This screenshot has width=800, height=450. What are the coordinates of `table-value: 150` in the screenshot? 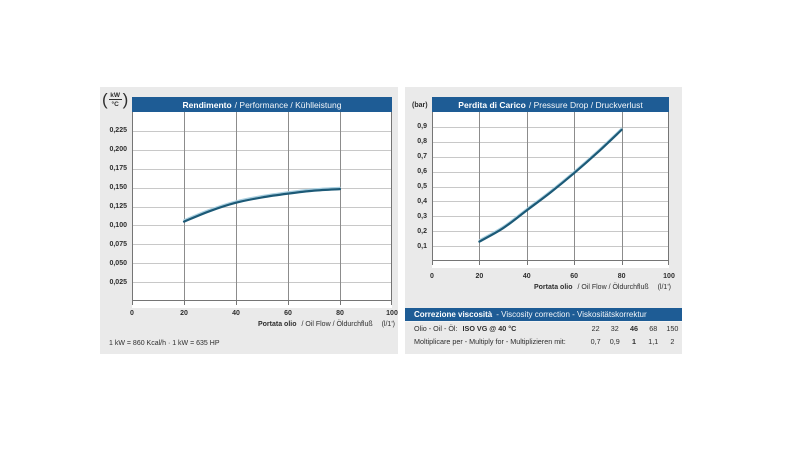 It's located at (672, 328).